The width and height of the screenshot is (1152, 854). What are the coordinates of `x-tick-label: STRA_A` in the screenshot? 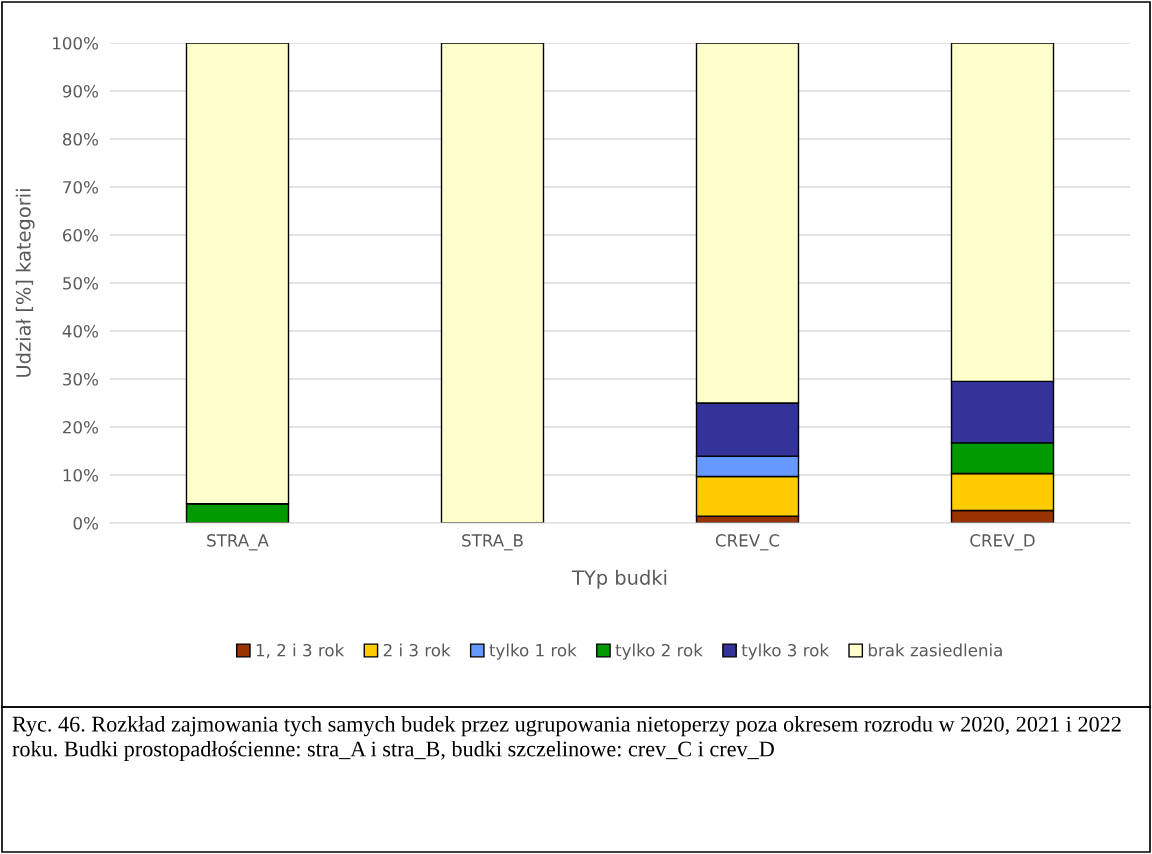 It's located at (238, 542).